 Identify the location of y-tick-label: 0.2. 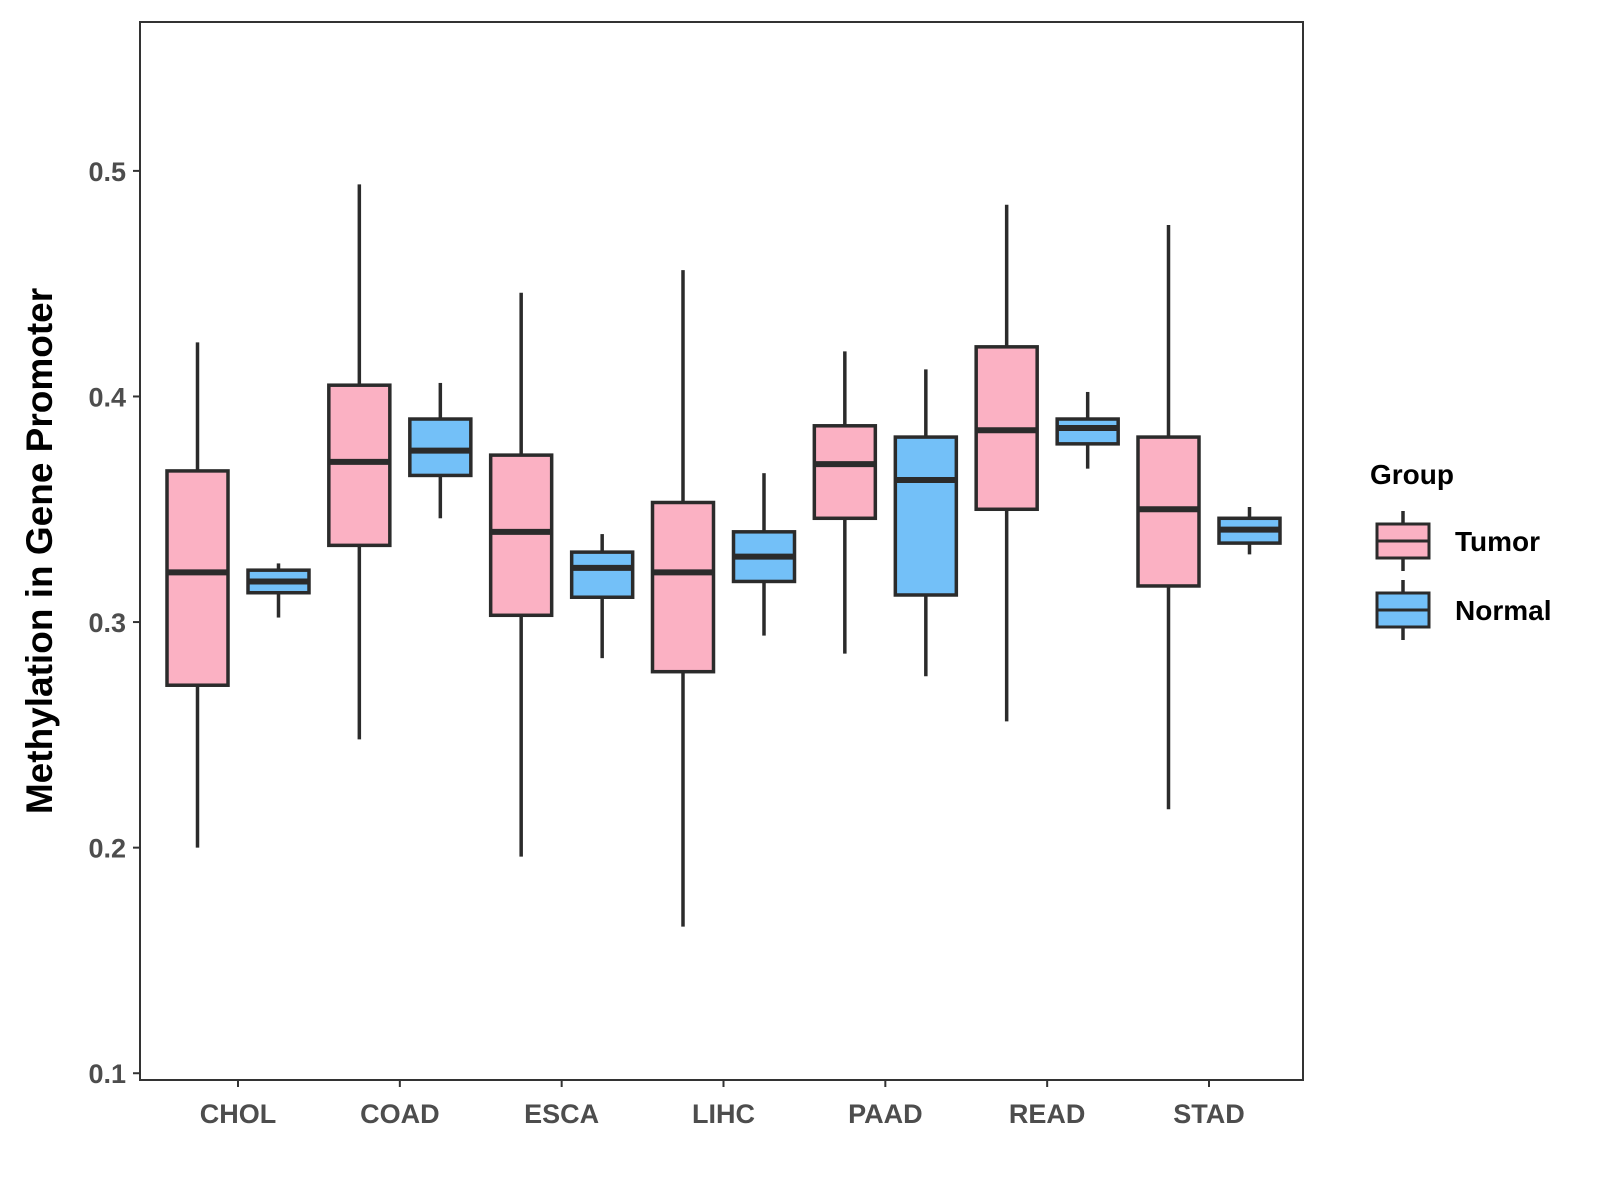
(107, 849).